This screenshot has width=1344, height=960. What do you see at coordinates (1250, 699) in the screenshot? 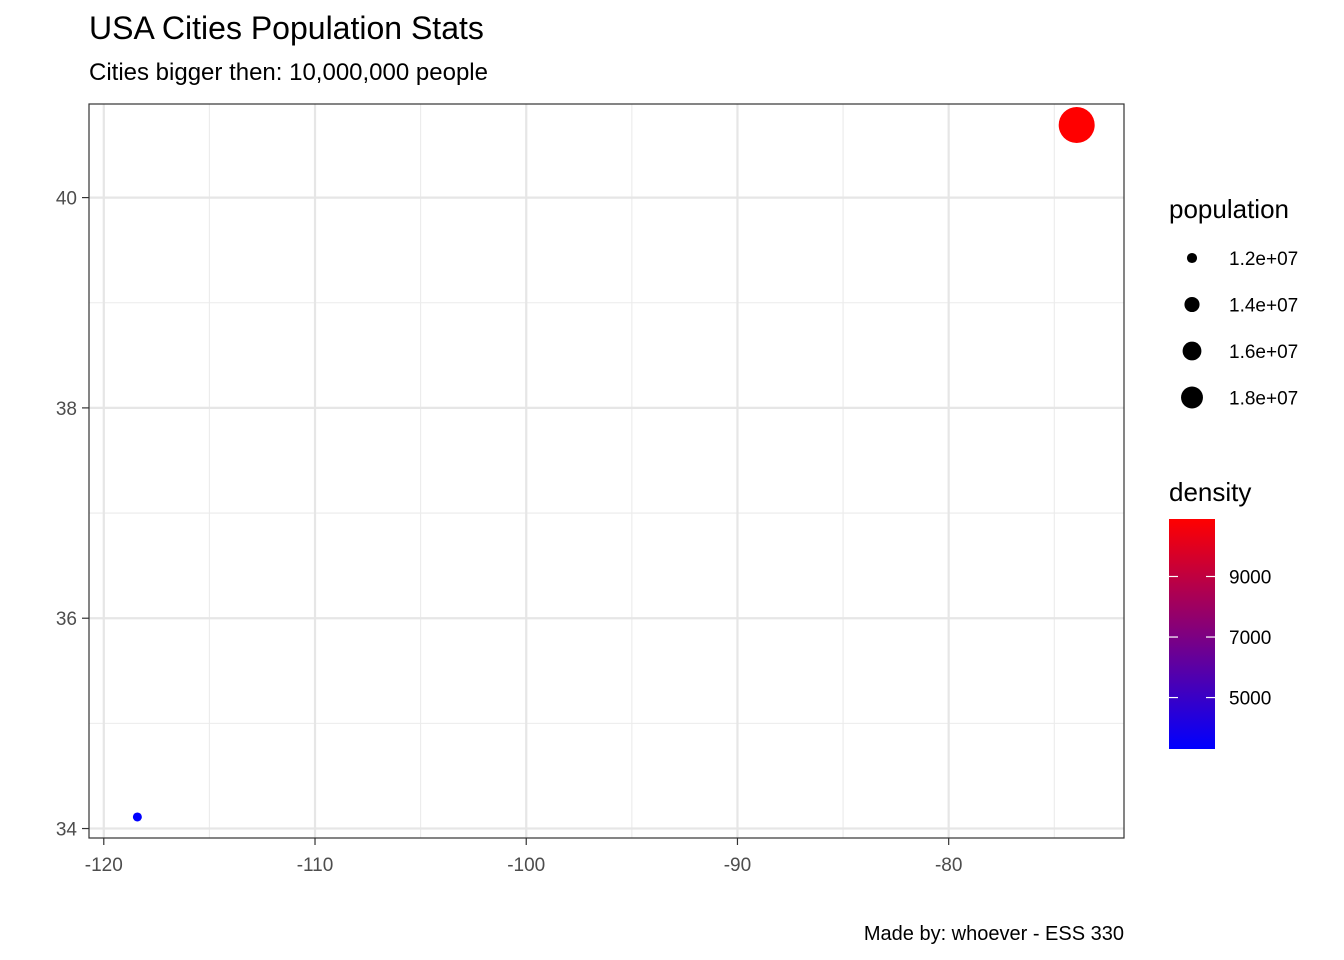
I see `colorbar-tick-label: 5000` at bounding box center [1250, 699].